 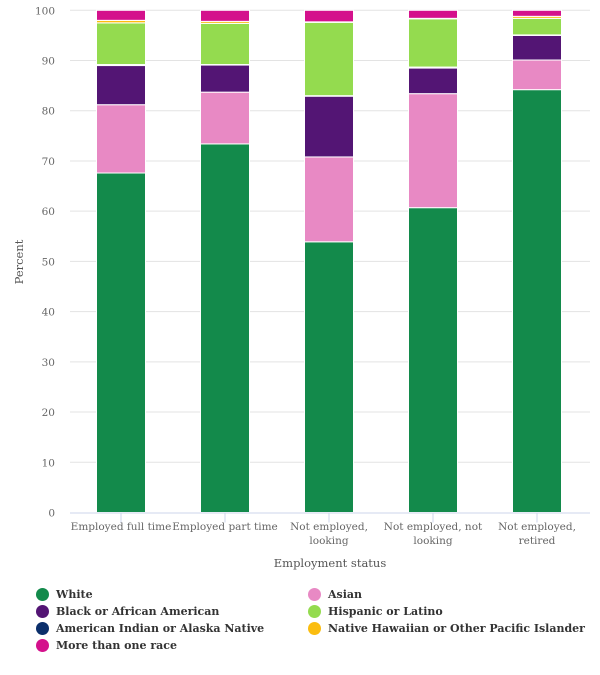 What do you see at coordinates (48, 212) in the screenshot?
I see `y-tick-label: 60` at bounding box center [48, 212].